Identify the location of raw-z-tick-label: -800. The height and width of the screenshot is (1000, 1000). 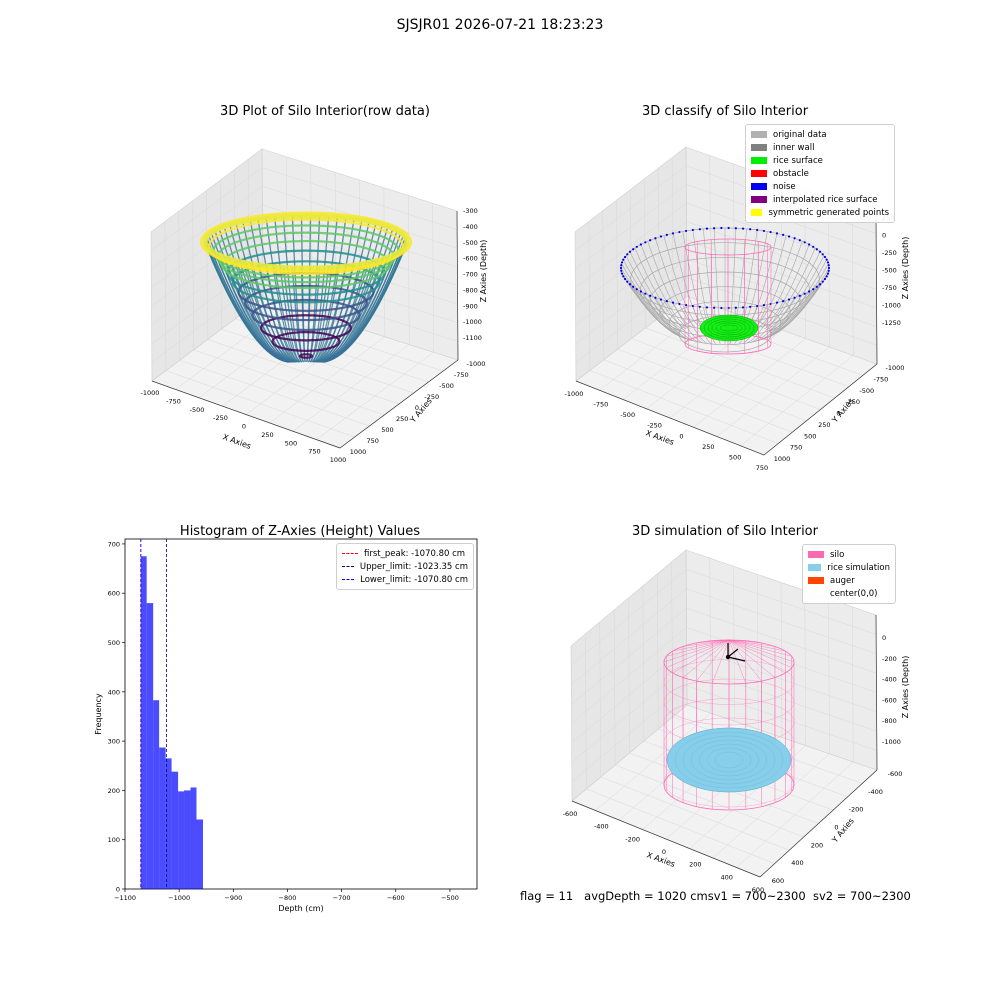
(470, 290).